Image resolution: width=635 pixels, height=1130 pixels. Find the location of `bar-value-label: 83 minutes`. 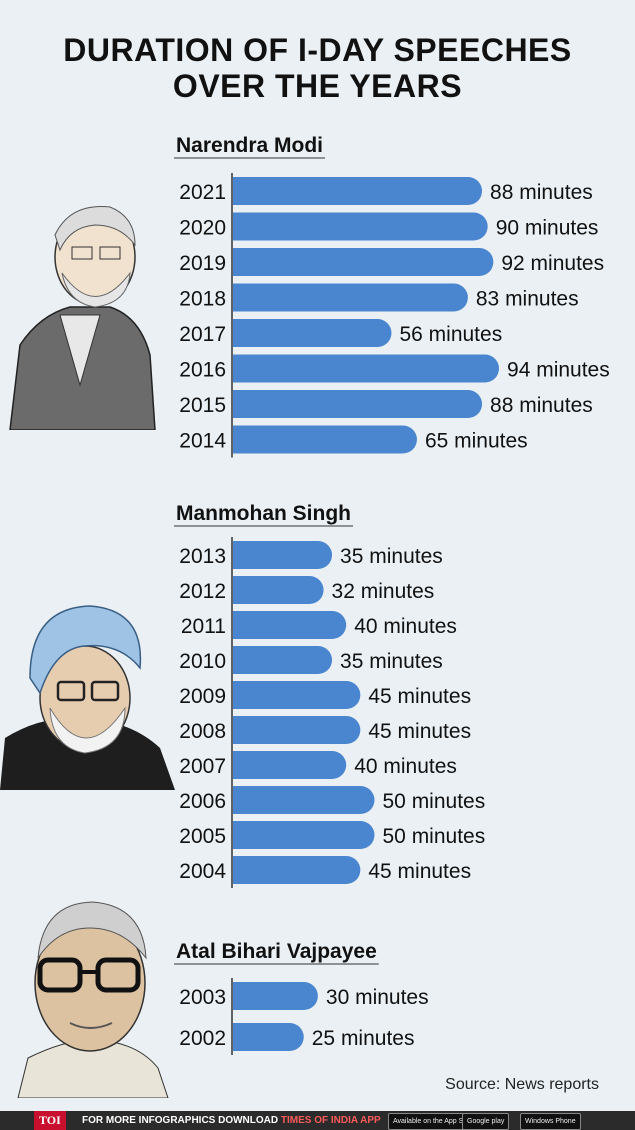

bar-value-label: 83 minutes is located at coordinates (527, 299).